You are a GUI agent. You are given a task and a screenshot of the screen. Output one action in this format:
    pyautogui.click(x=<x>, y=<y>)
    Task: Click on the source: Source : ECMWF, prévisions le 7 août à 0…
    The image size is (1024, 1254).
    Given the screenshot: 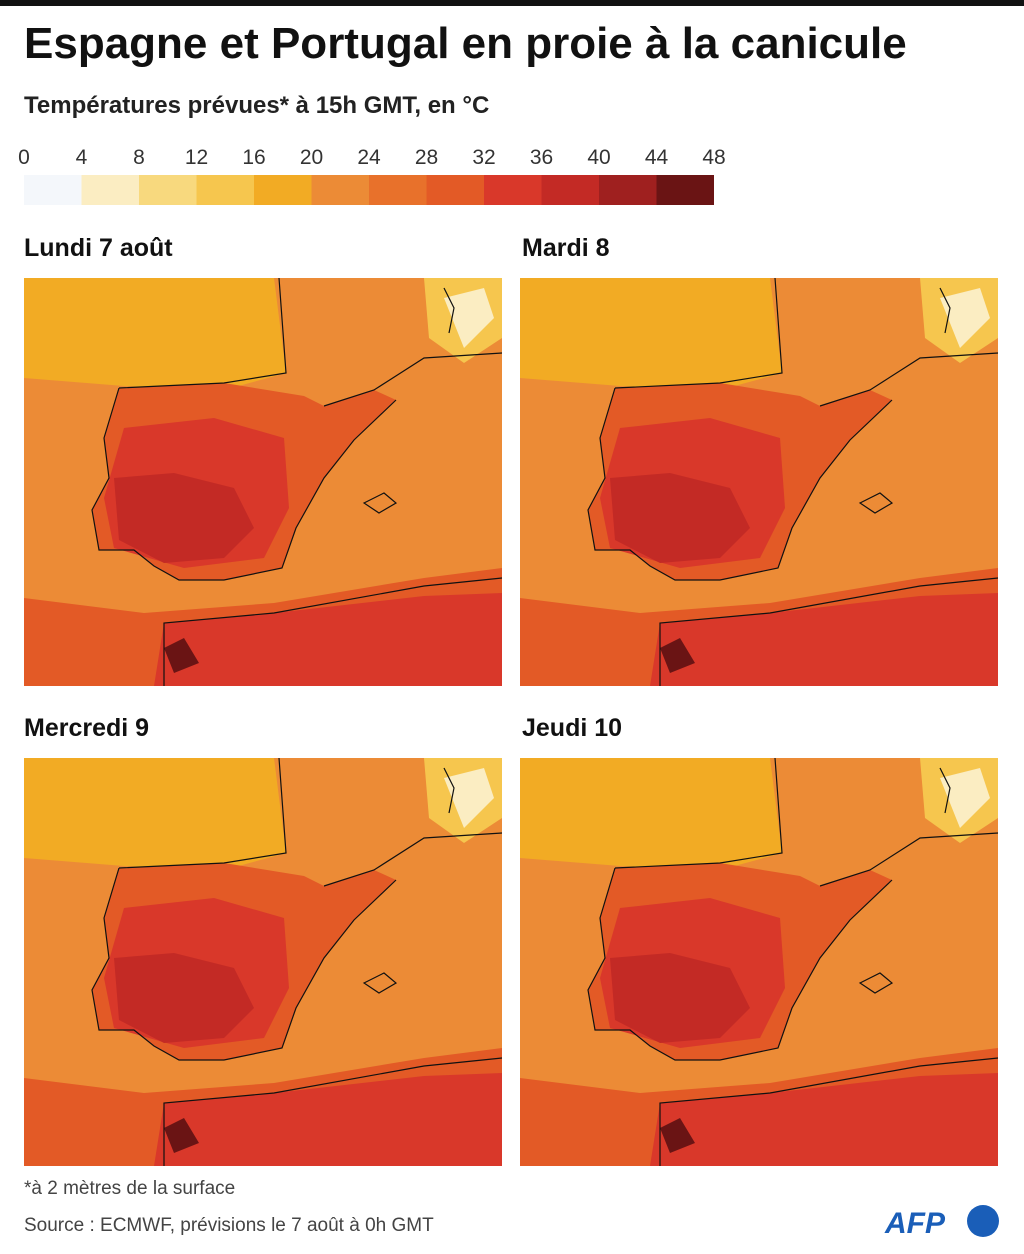 What is the action you would take?
    pyautogui.click(x=229, y=1225)
    